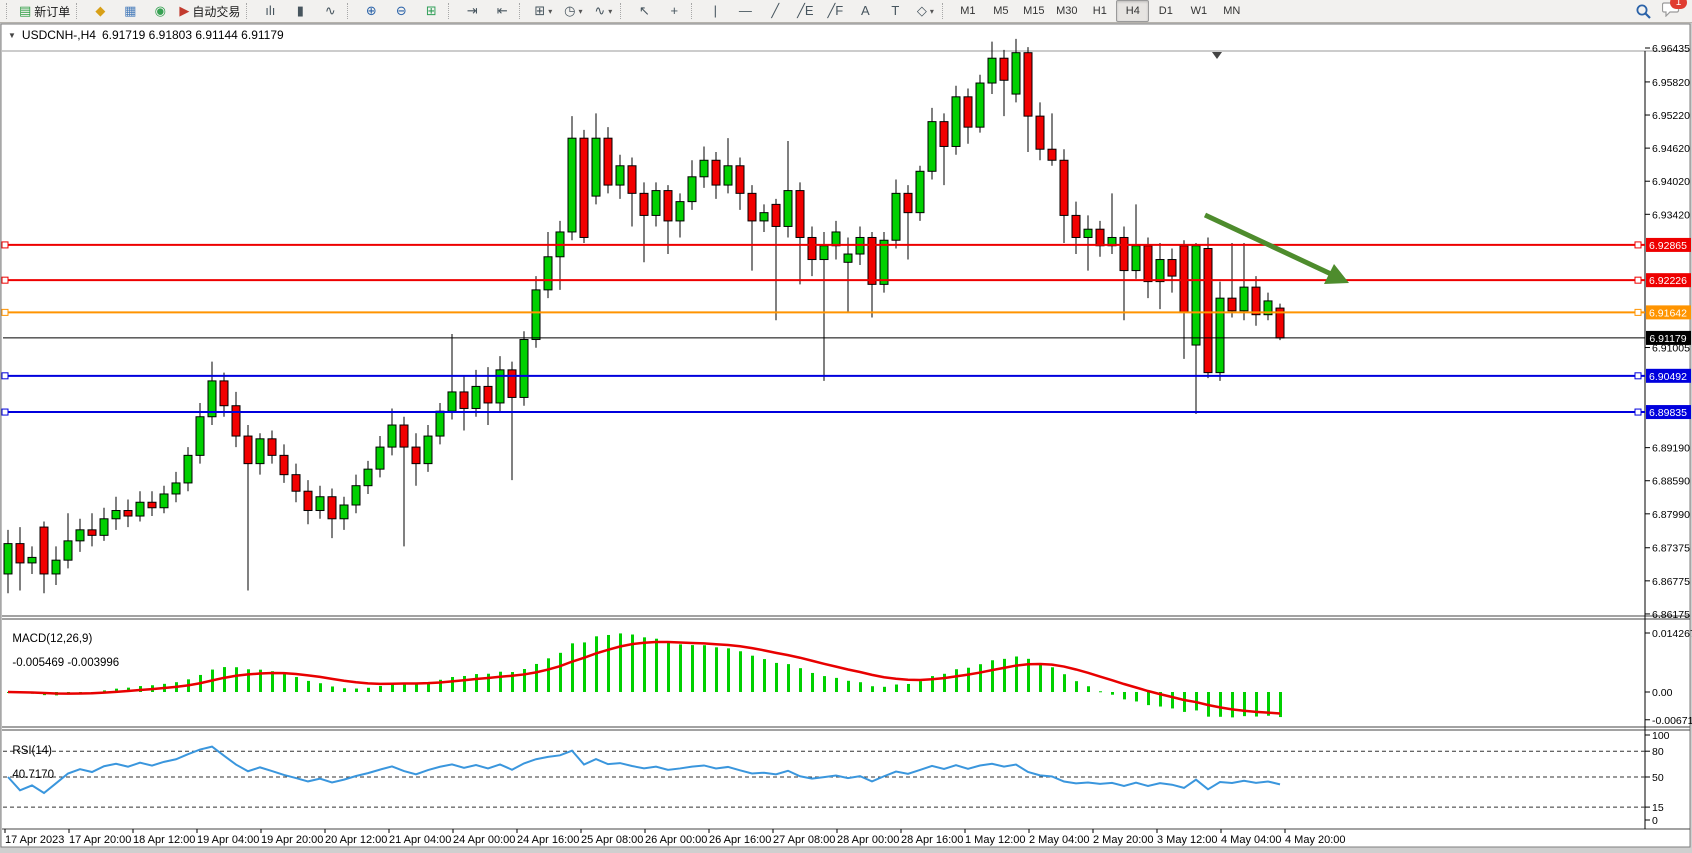  I want to click on notifications-button: 1, so click(1674, 11).